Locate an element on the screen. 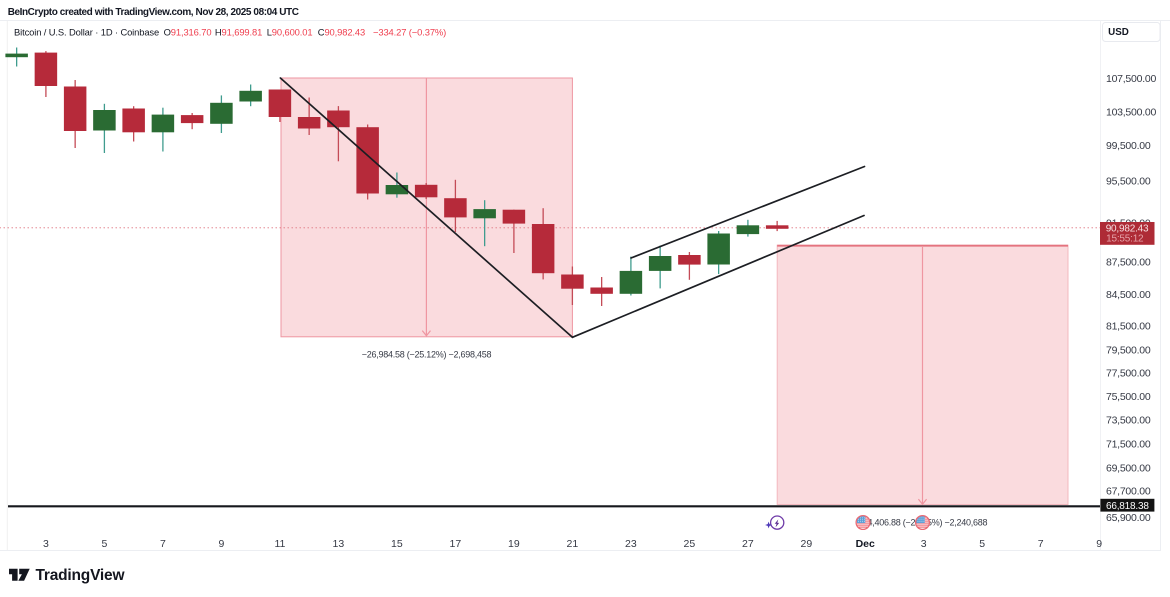 This screenshot has height=597, width=1170. svg-text: 25 is located at coordinates (690, 544).